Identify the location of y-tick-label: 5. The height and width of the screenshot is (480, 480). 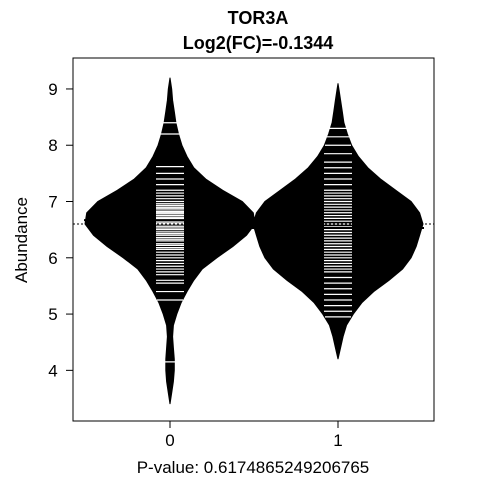
(52, 314).